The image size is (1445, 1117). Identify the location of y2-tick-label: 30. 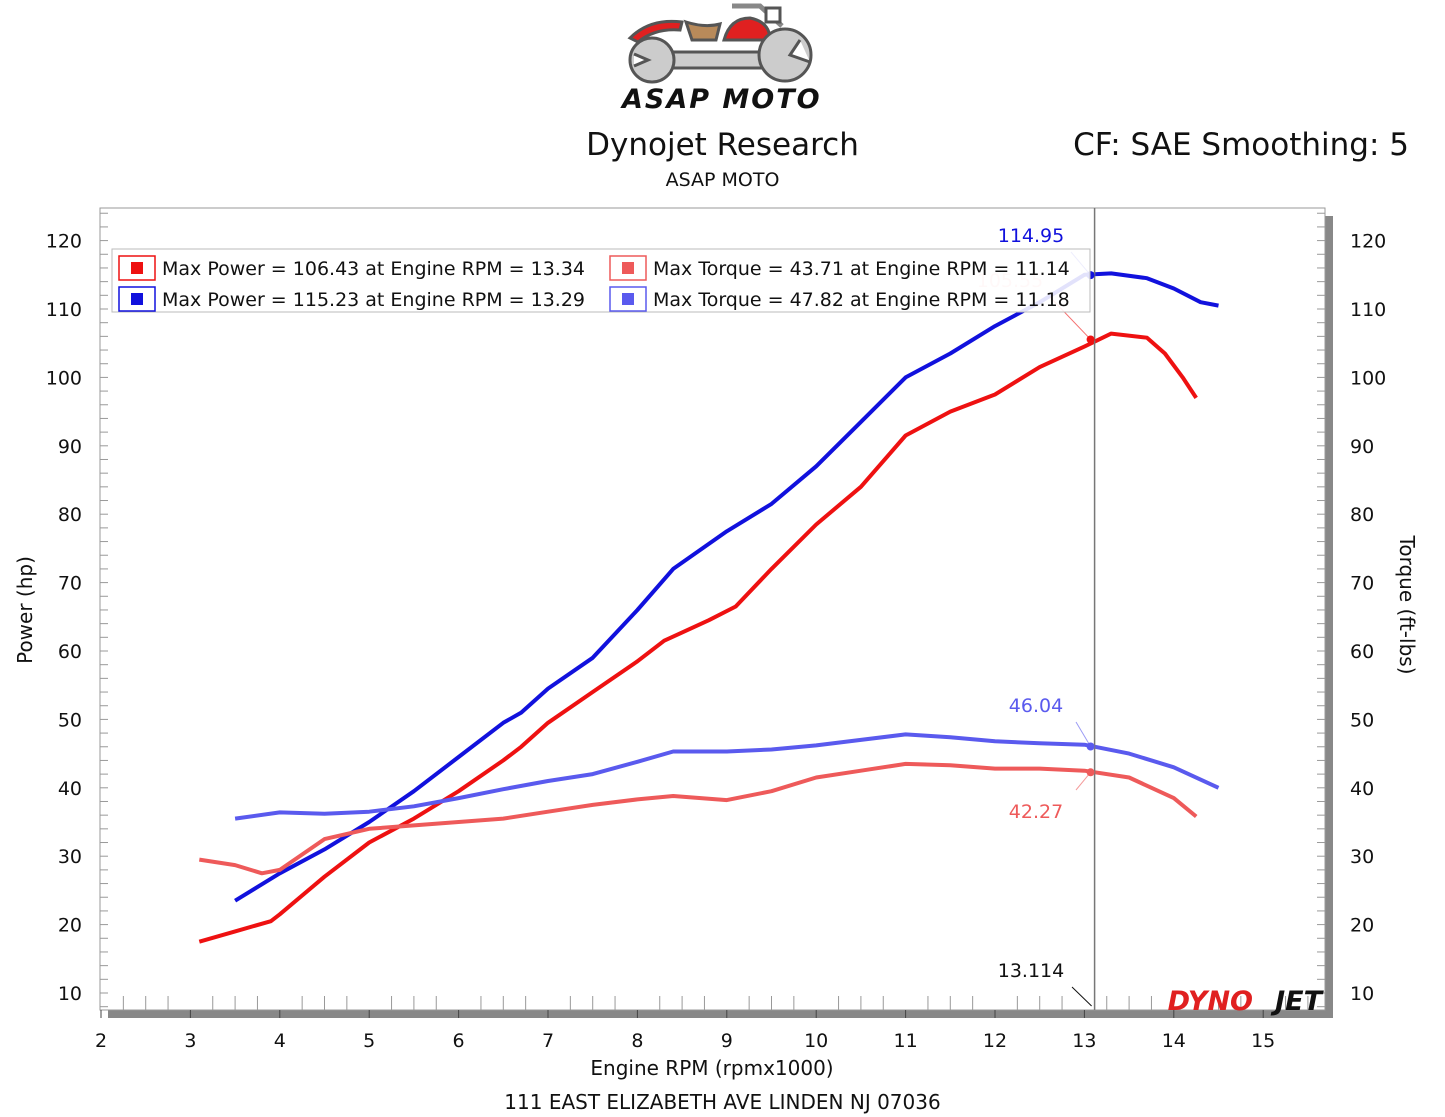
(1362, 857).